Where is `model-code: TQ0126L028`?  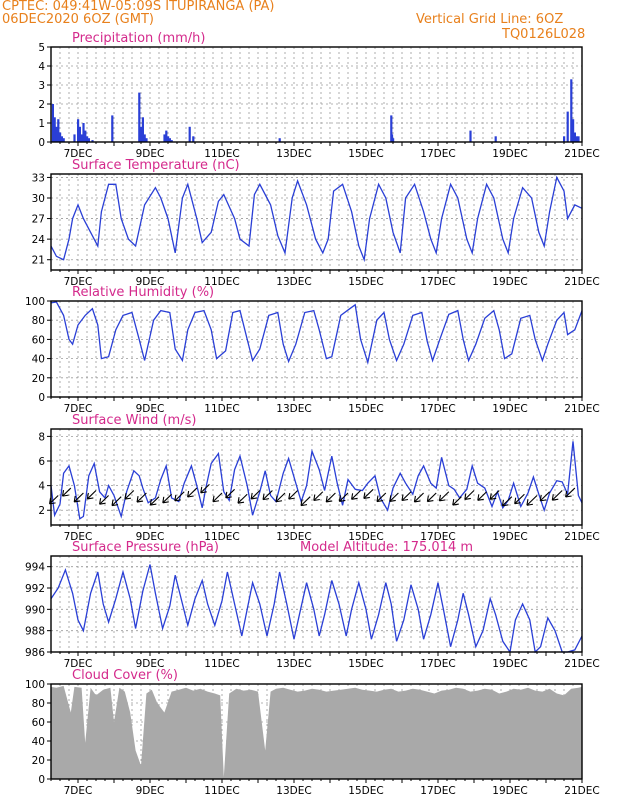
model-code: TQ0126L028 is located at coordinates (544, 34).